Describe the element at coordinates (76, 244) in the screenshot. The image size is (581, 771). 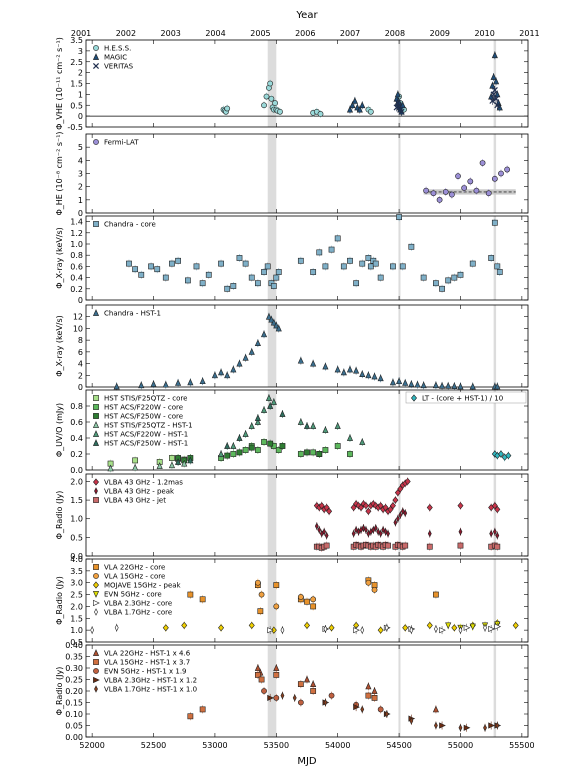
I see `y-tick-label: 1.0` at that location.